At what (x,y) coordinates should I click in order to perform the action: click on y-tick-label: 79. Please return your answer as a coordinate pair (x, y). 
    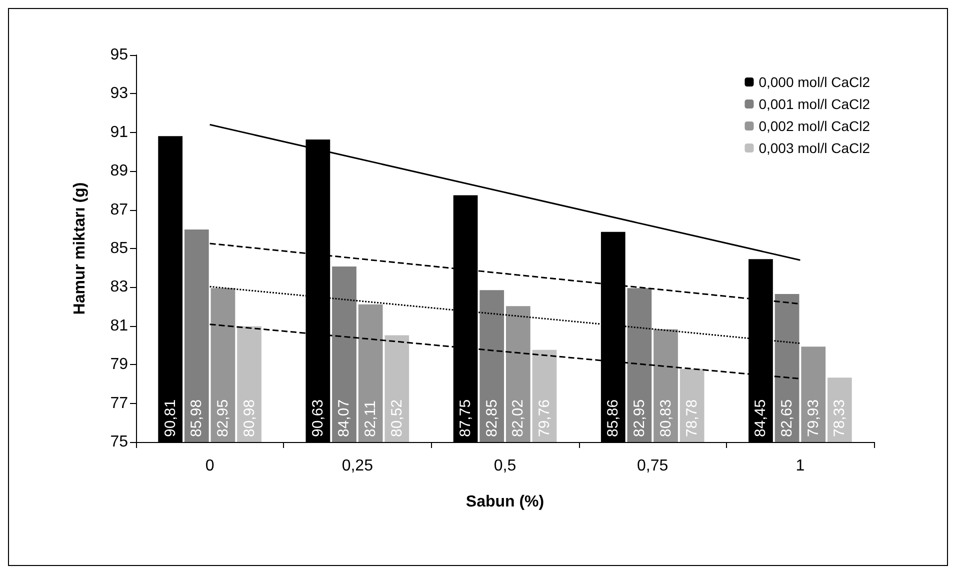
    Looking at the image, I should click on (119, 365).